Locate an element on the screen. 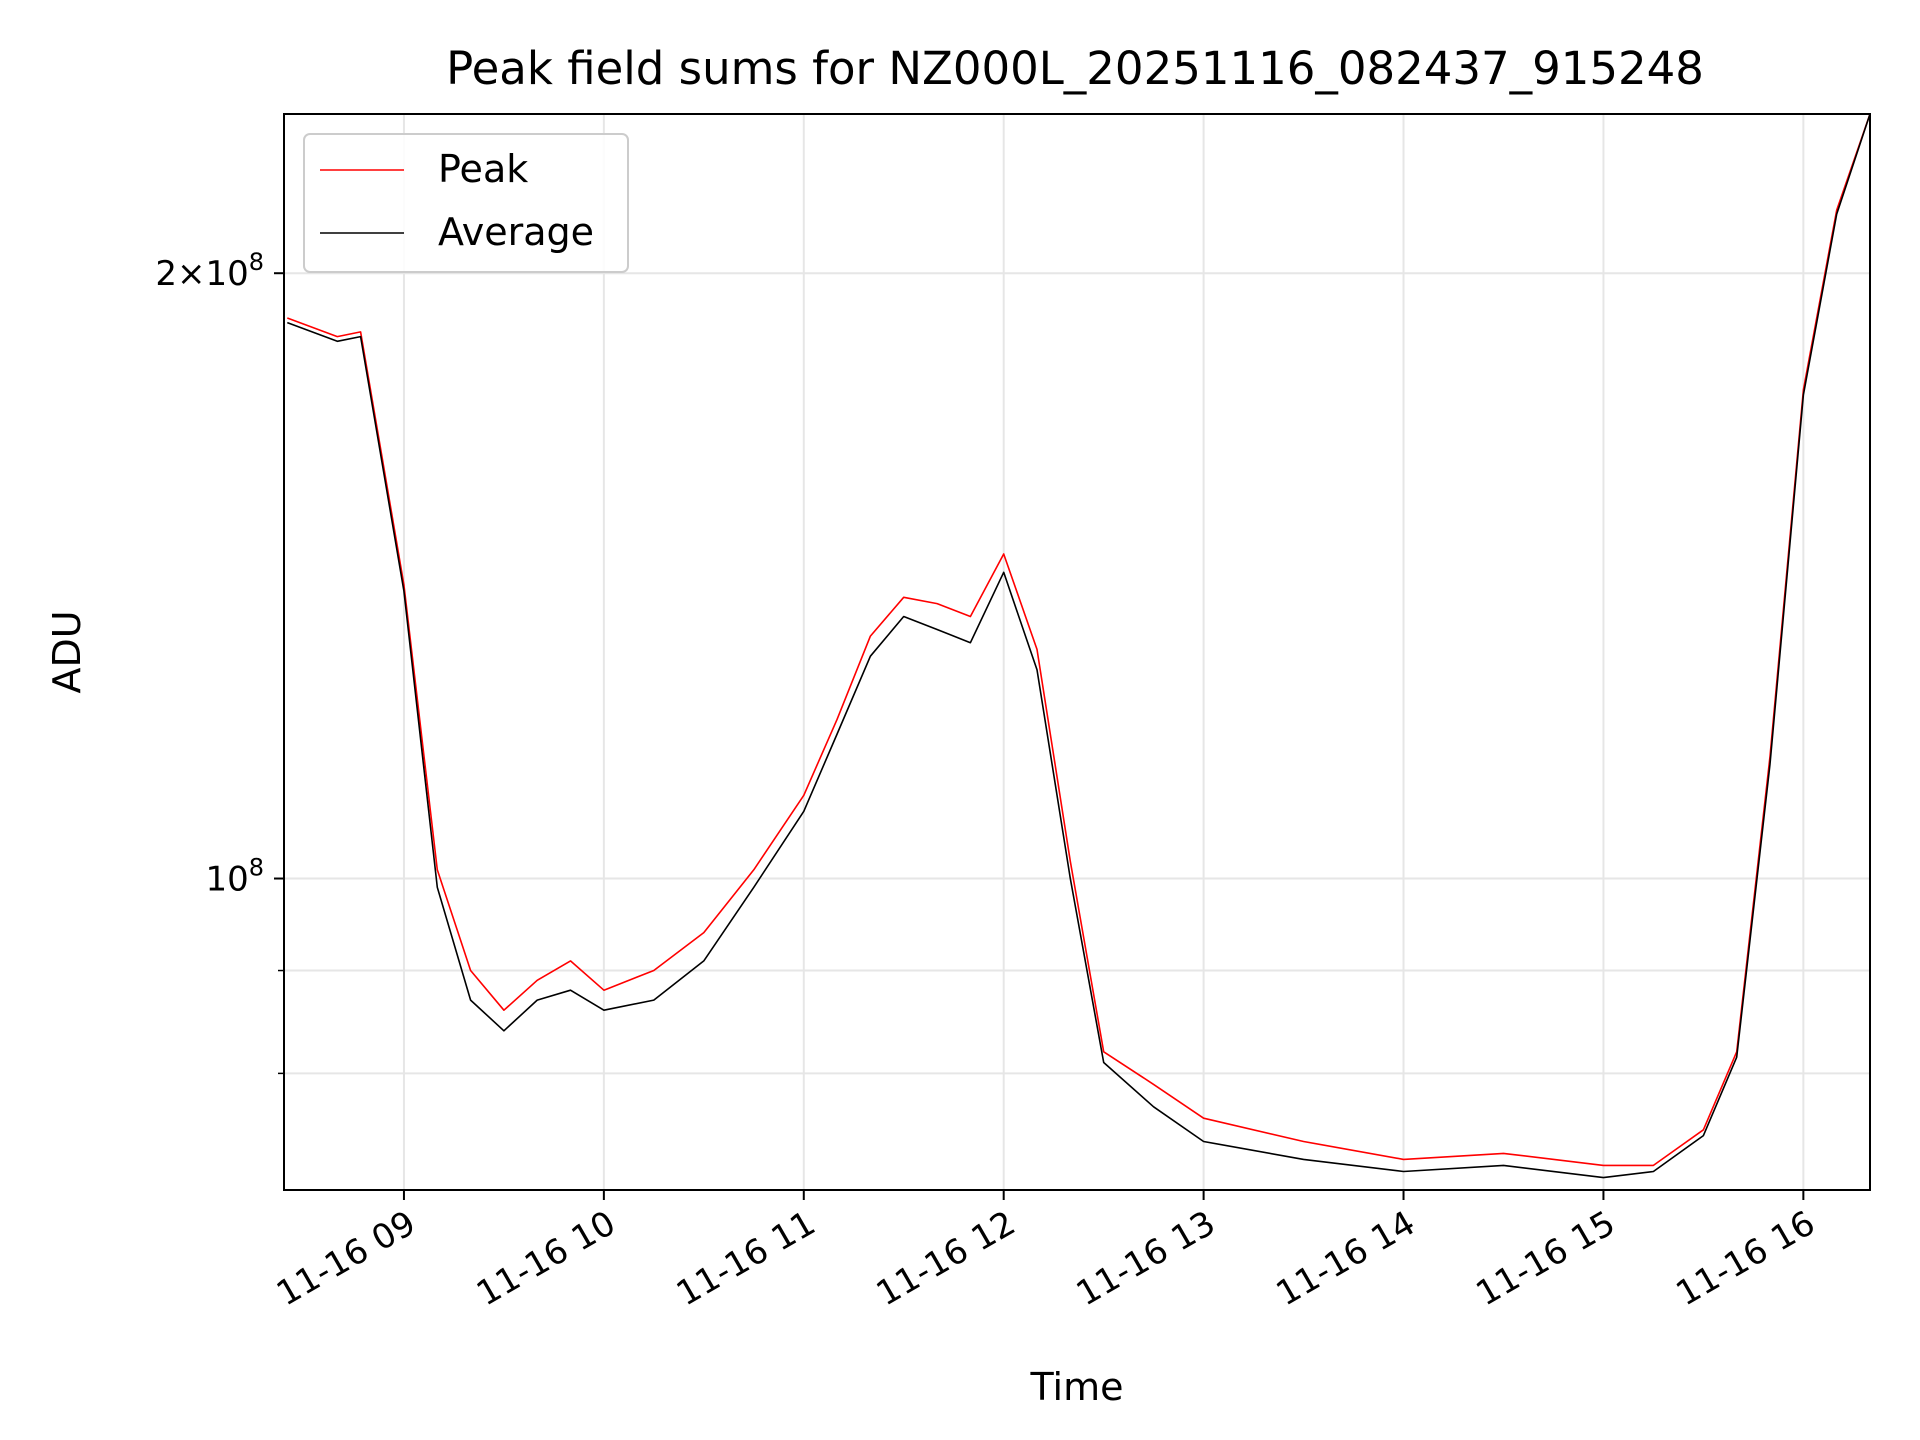  y-tick-label-base: 10 is located at coordinates (226, 880).